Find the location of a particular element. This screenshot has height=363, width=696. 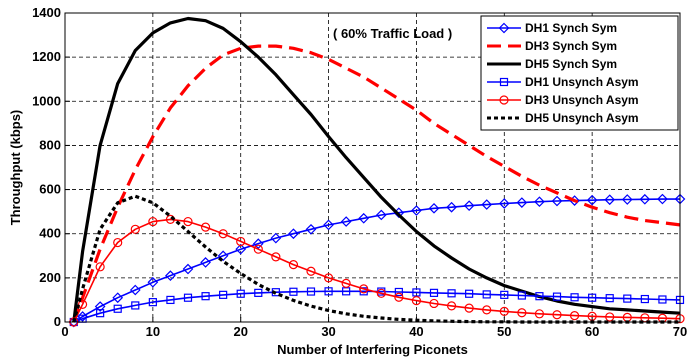

x-tick-label: 50 is located at coordinates (504, 331).